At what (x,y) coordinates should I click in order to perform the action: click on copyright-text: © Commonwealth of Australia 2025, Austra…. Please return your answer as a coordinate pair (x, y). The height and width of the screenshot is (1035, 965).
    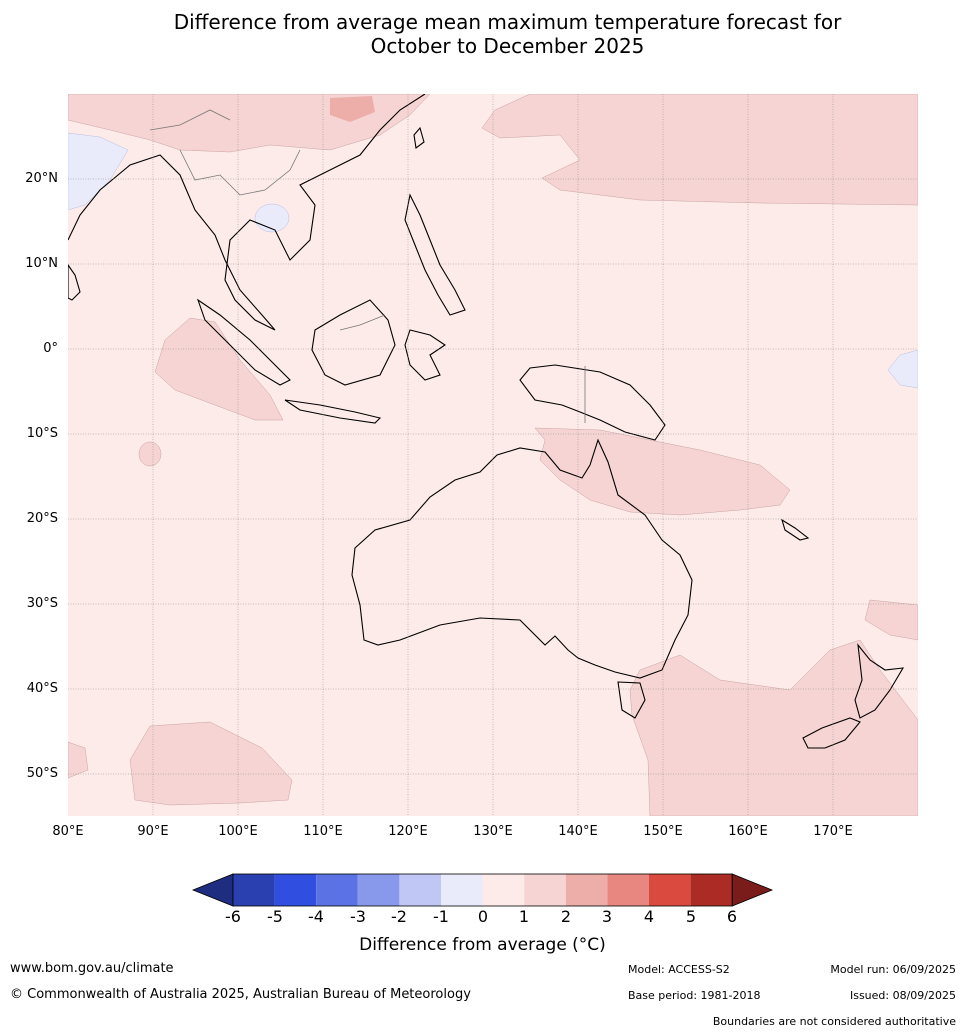
    Looking at the image, I should click on (240, 994).